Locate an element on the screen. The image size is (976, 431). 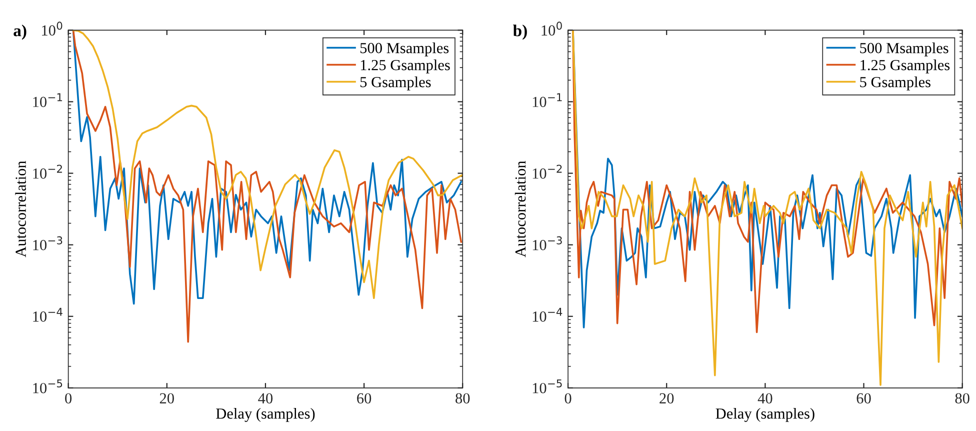
chart-title: a) is located at coordinates (20, 32).